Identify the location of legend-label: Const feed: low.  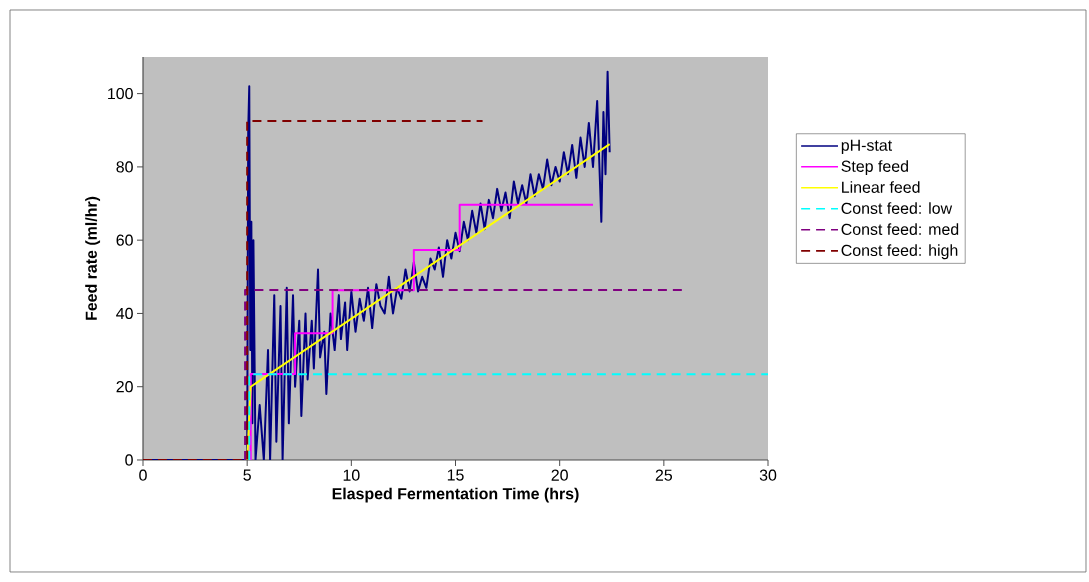
(897, 208).